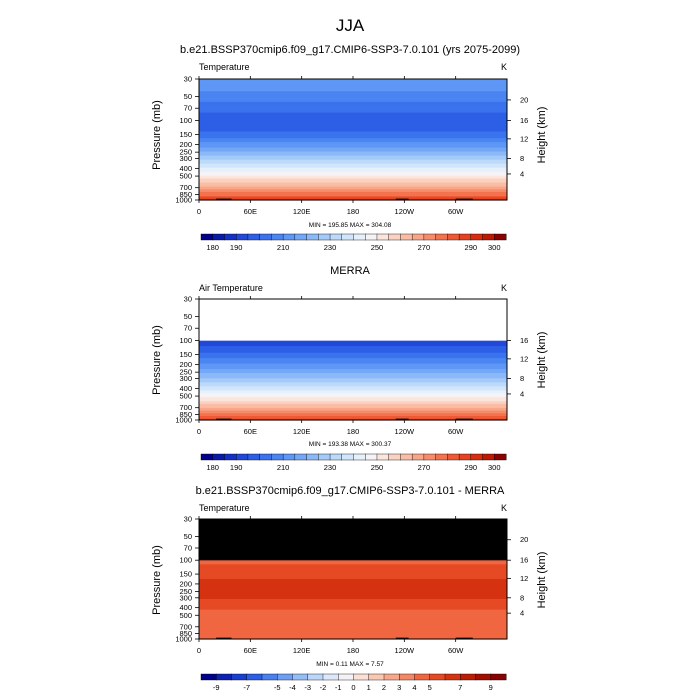 This screenshot has height=700, width=700. I want to click on y-tick-label: 50, so click(188, 316).